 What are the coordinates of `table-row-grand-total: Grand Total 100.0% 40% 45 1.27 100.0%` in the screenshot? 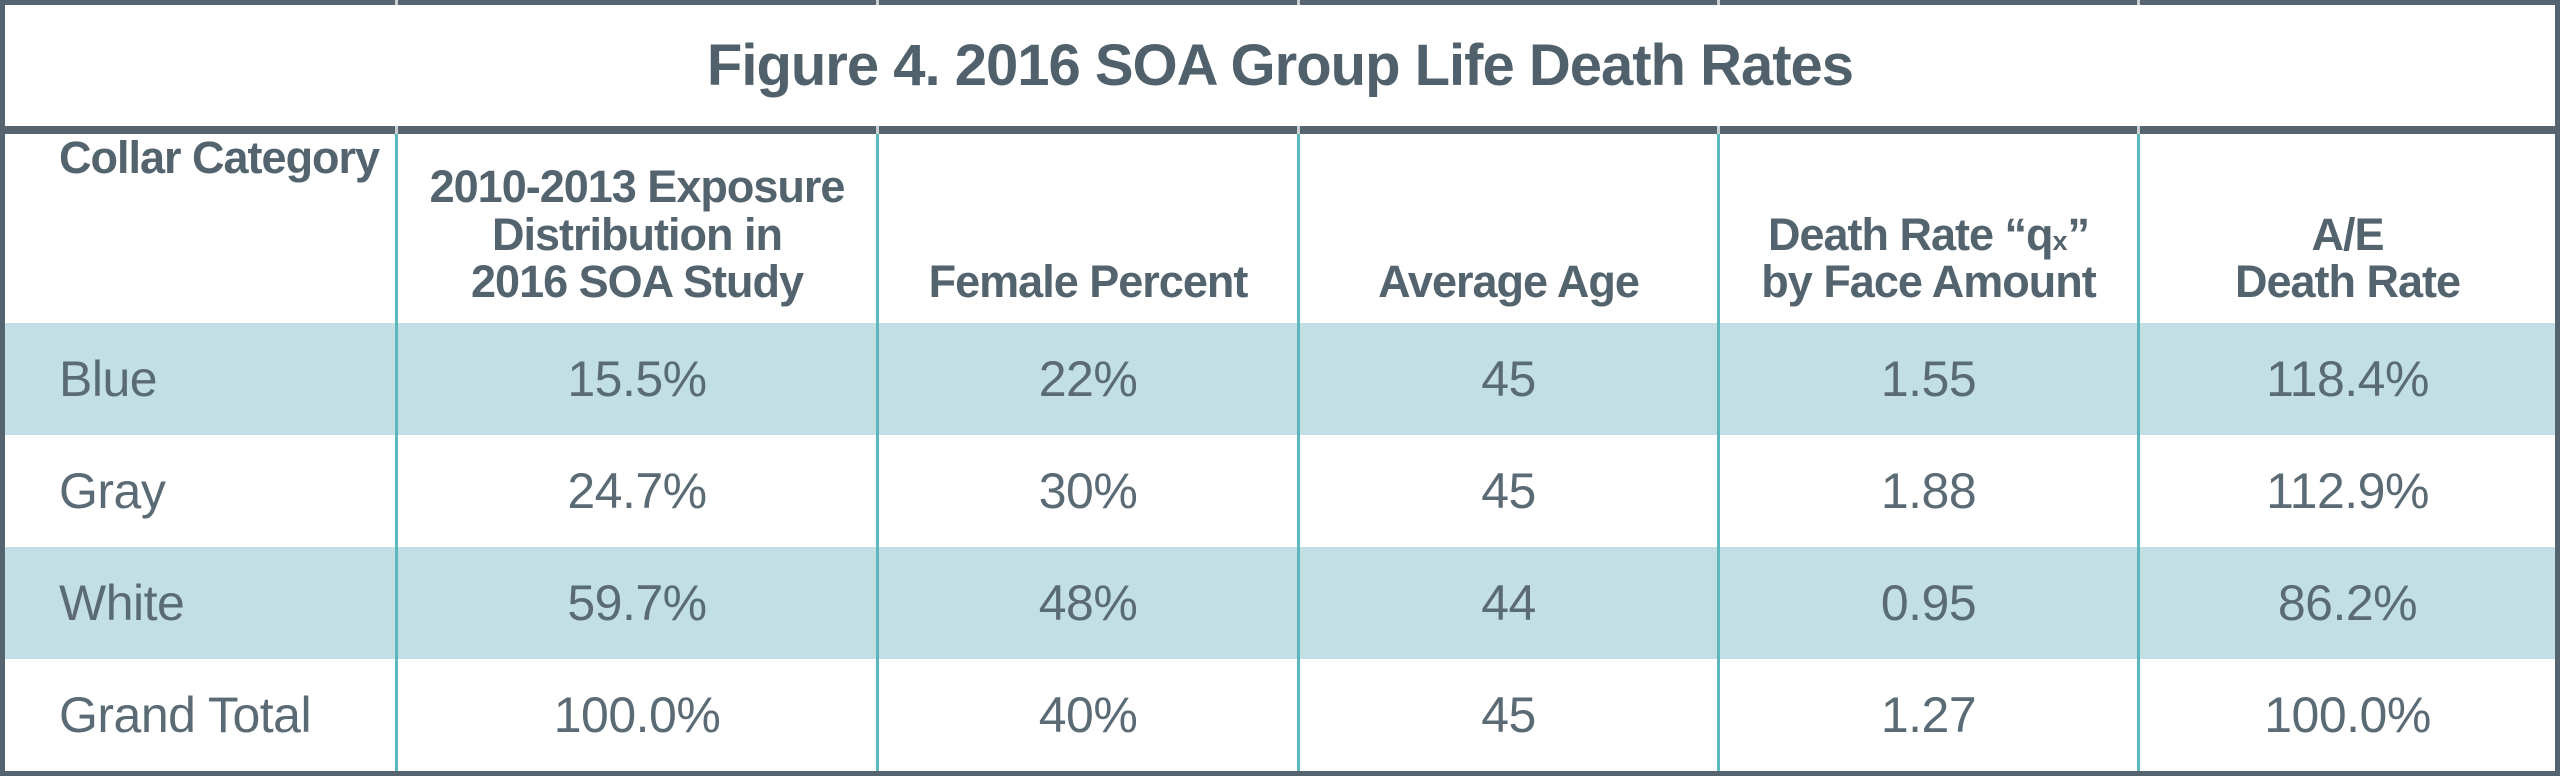 It's located at (1280, 715).